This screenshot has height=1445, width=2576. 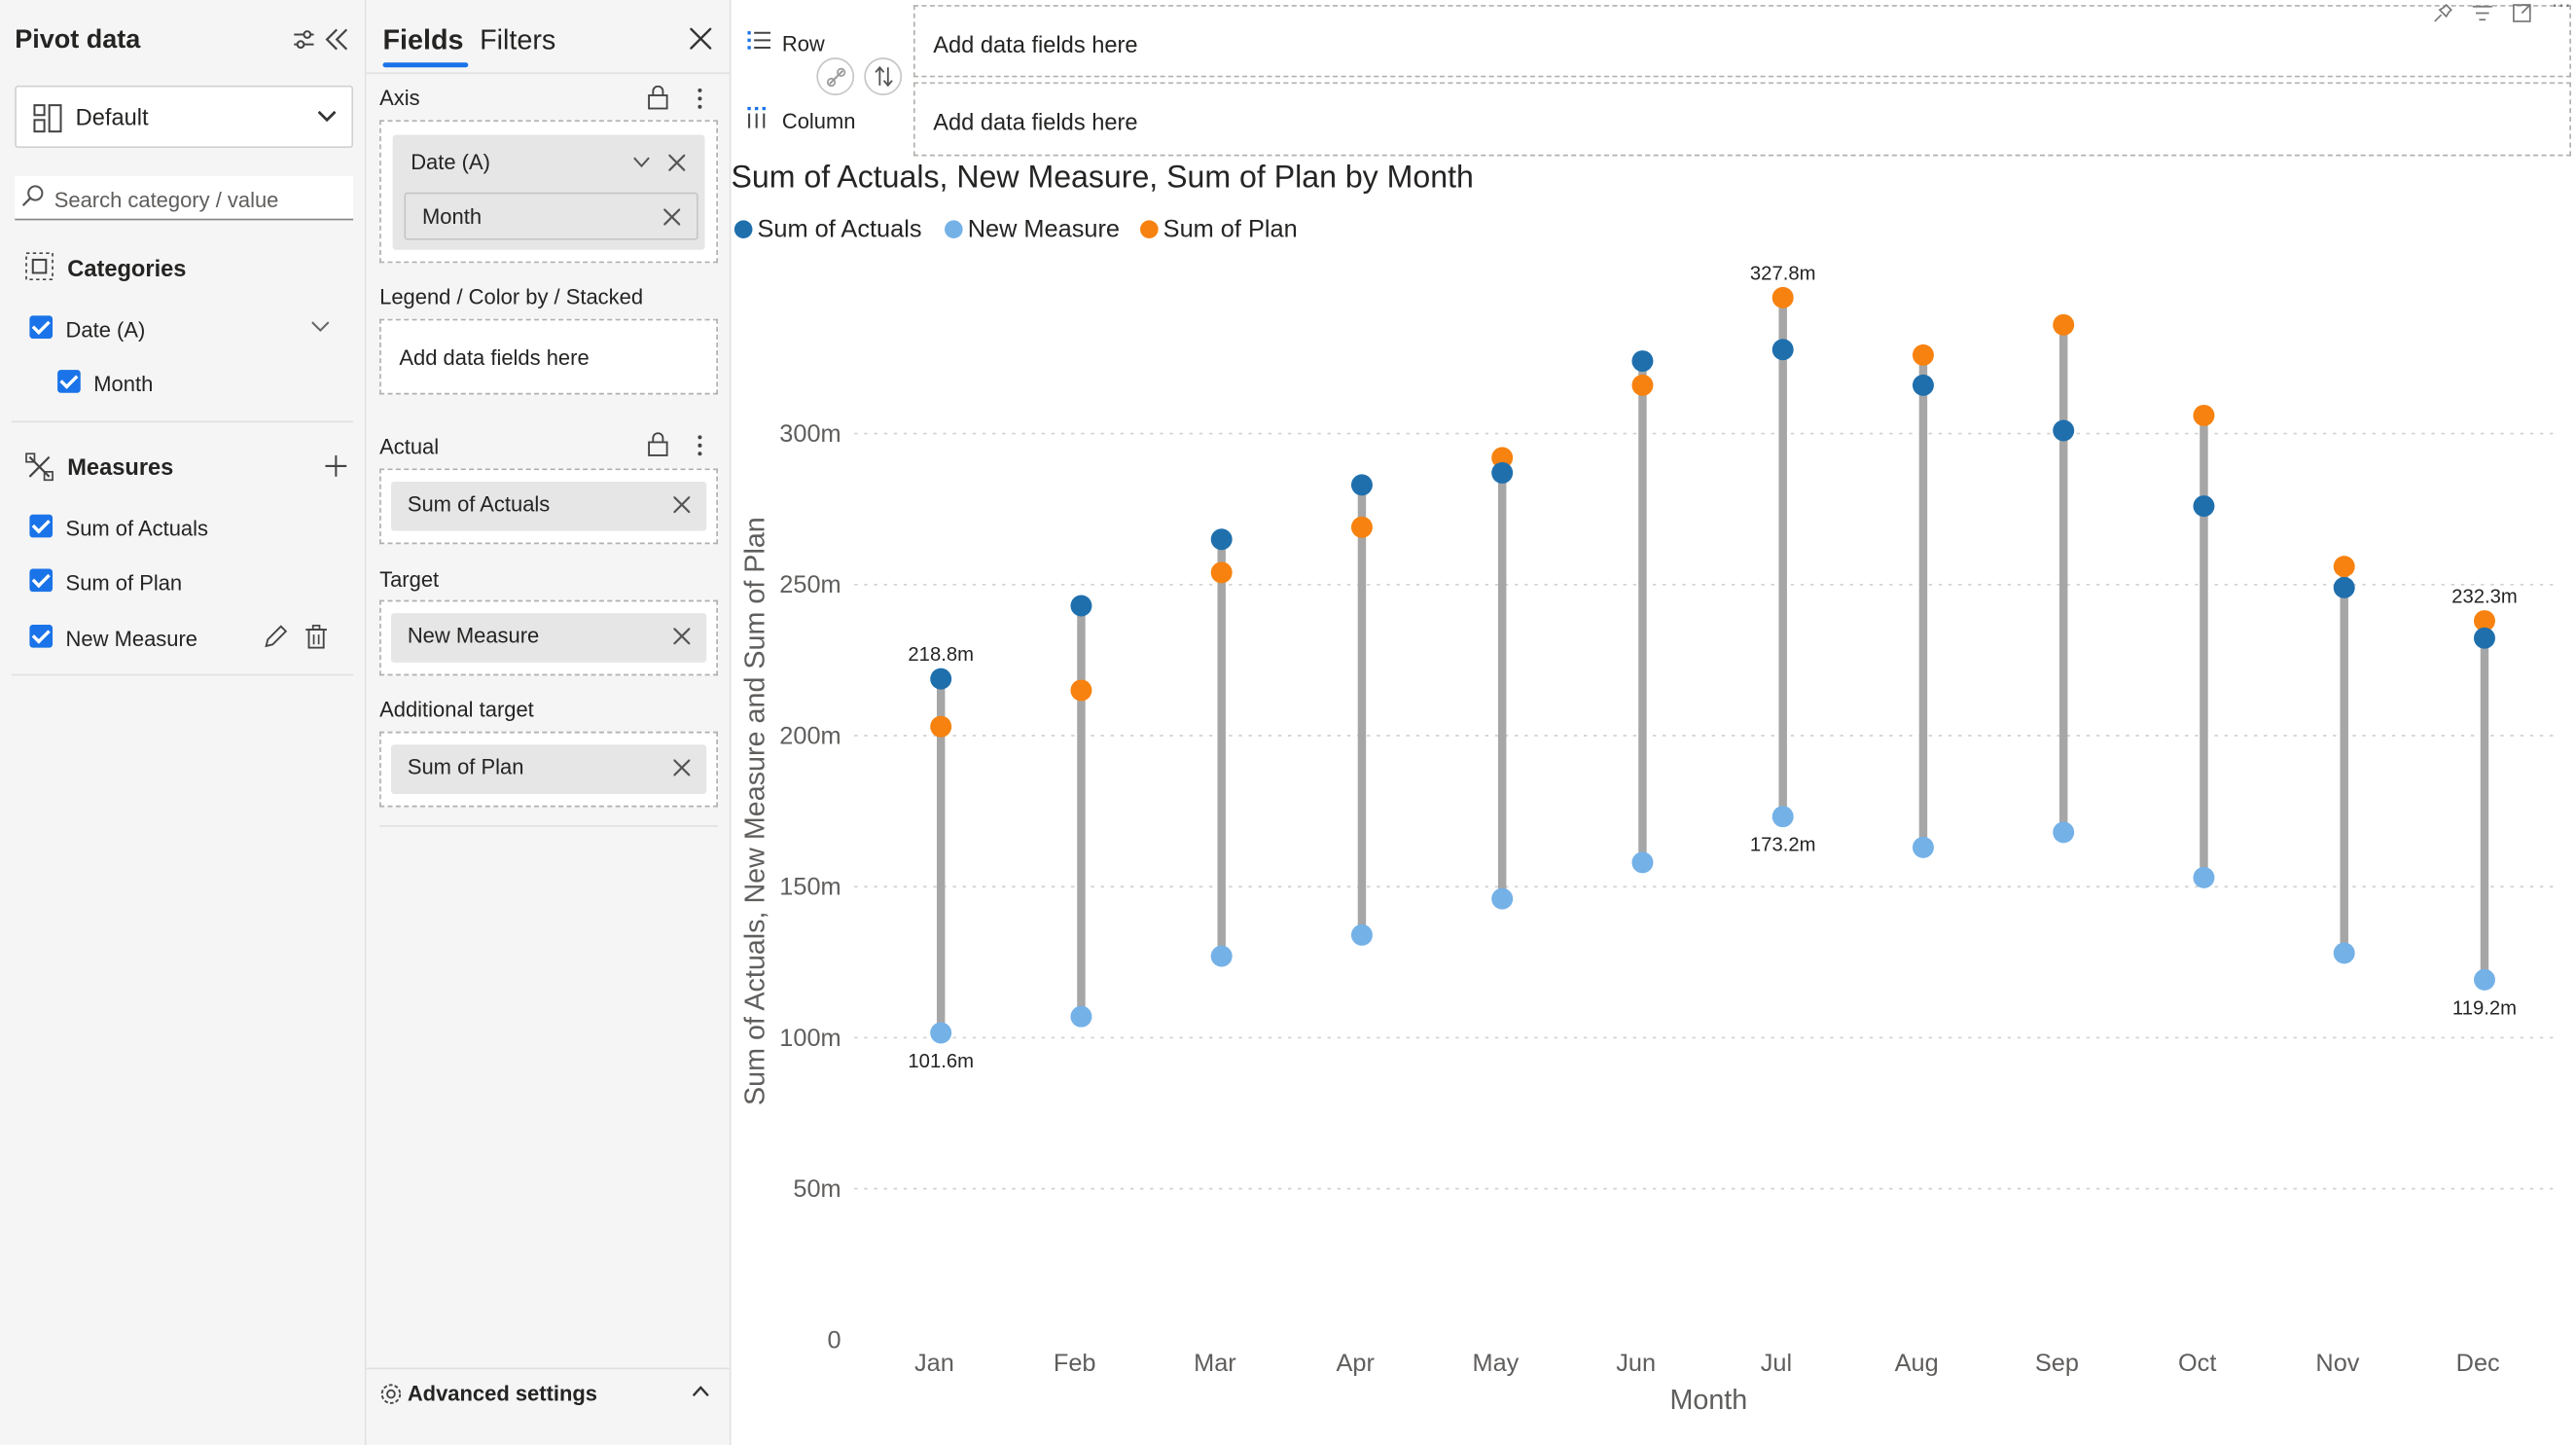 What do you see at coordinates (756, 117) in the screenshot?
I see `column-grid-icon` at bounding box center [756, 117].